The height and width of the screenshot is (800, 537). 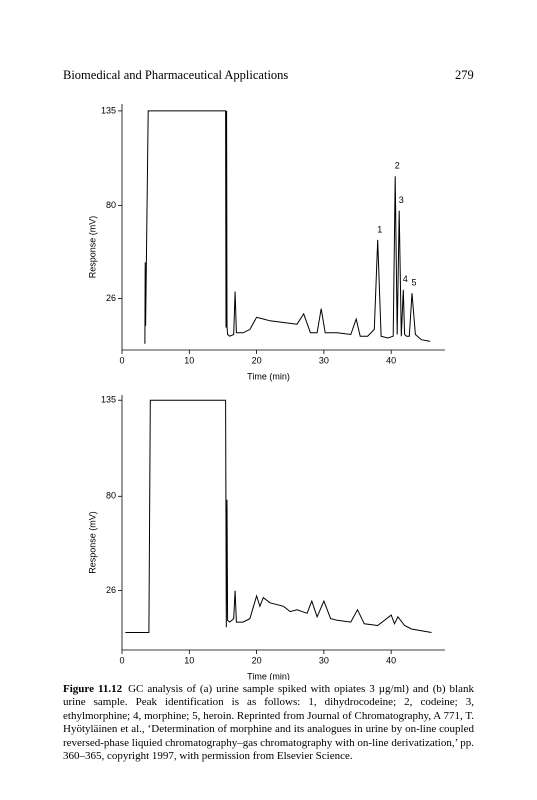 I want to click on page-number: 279, so click(x=464, y=75).